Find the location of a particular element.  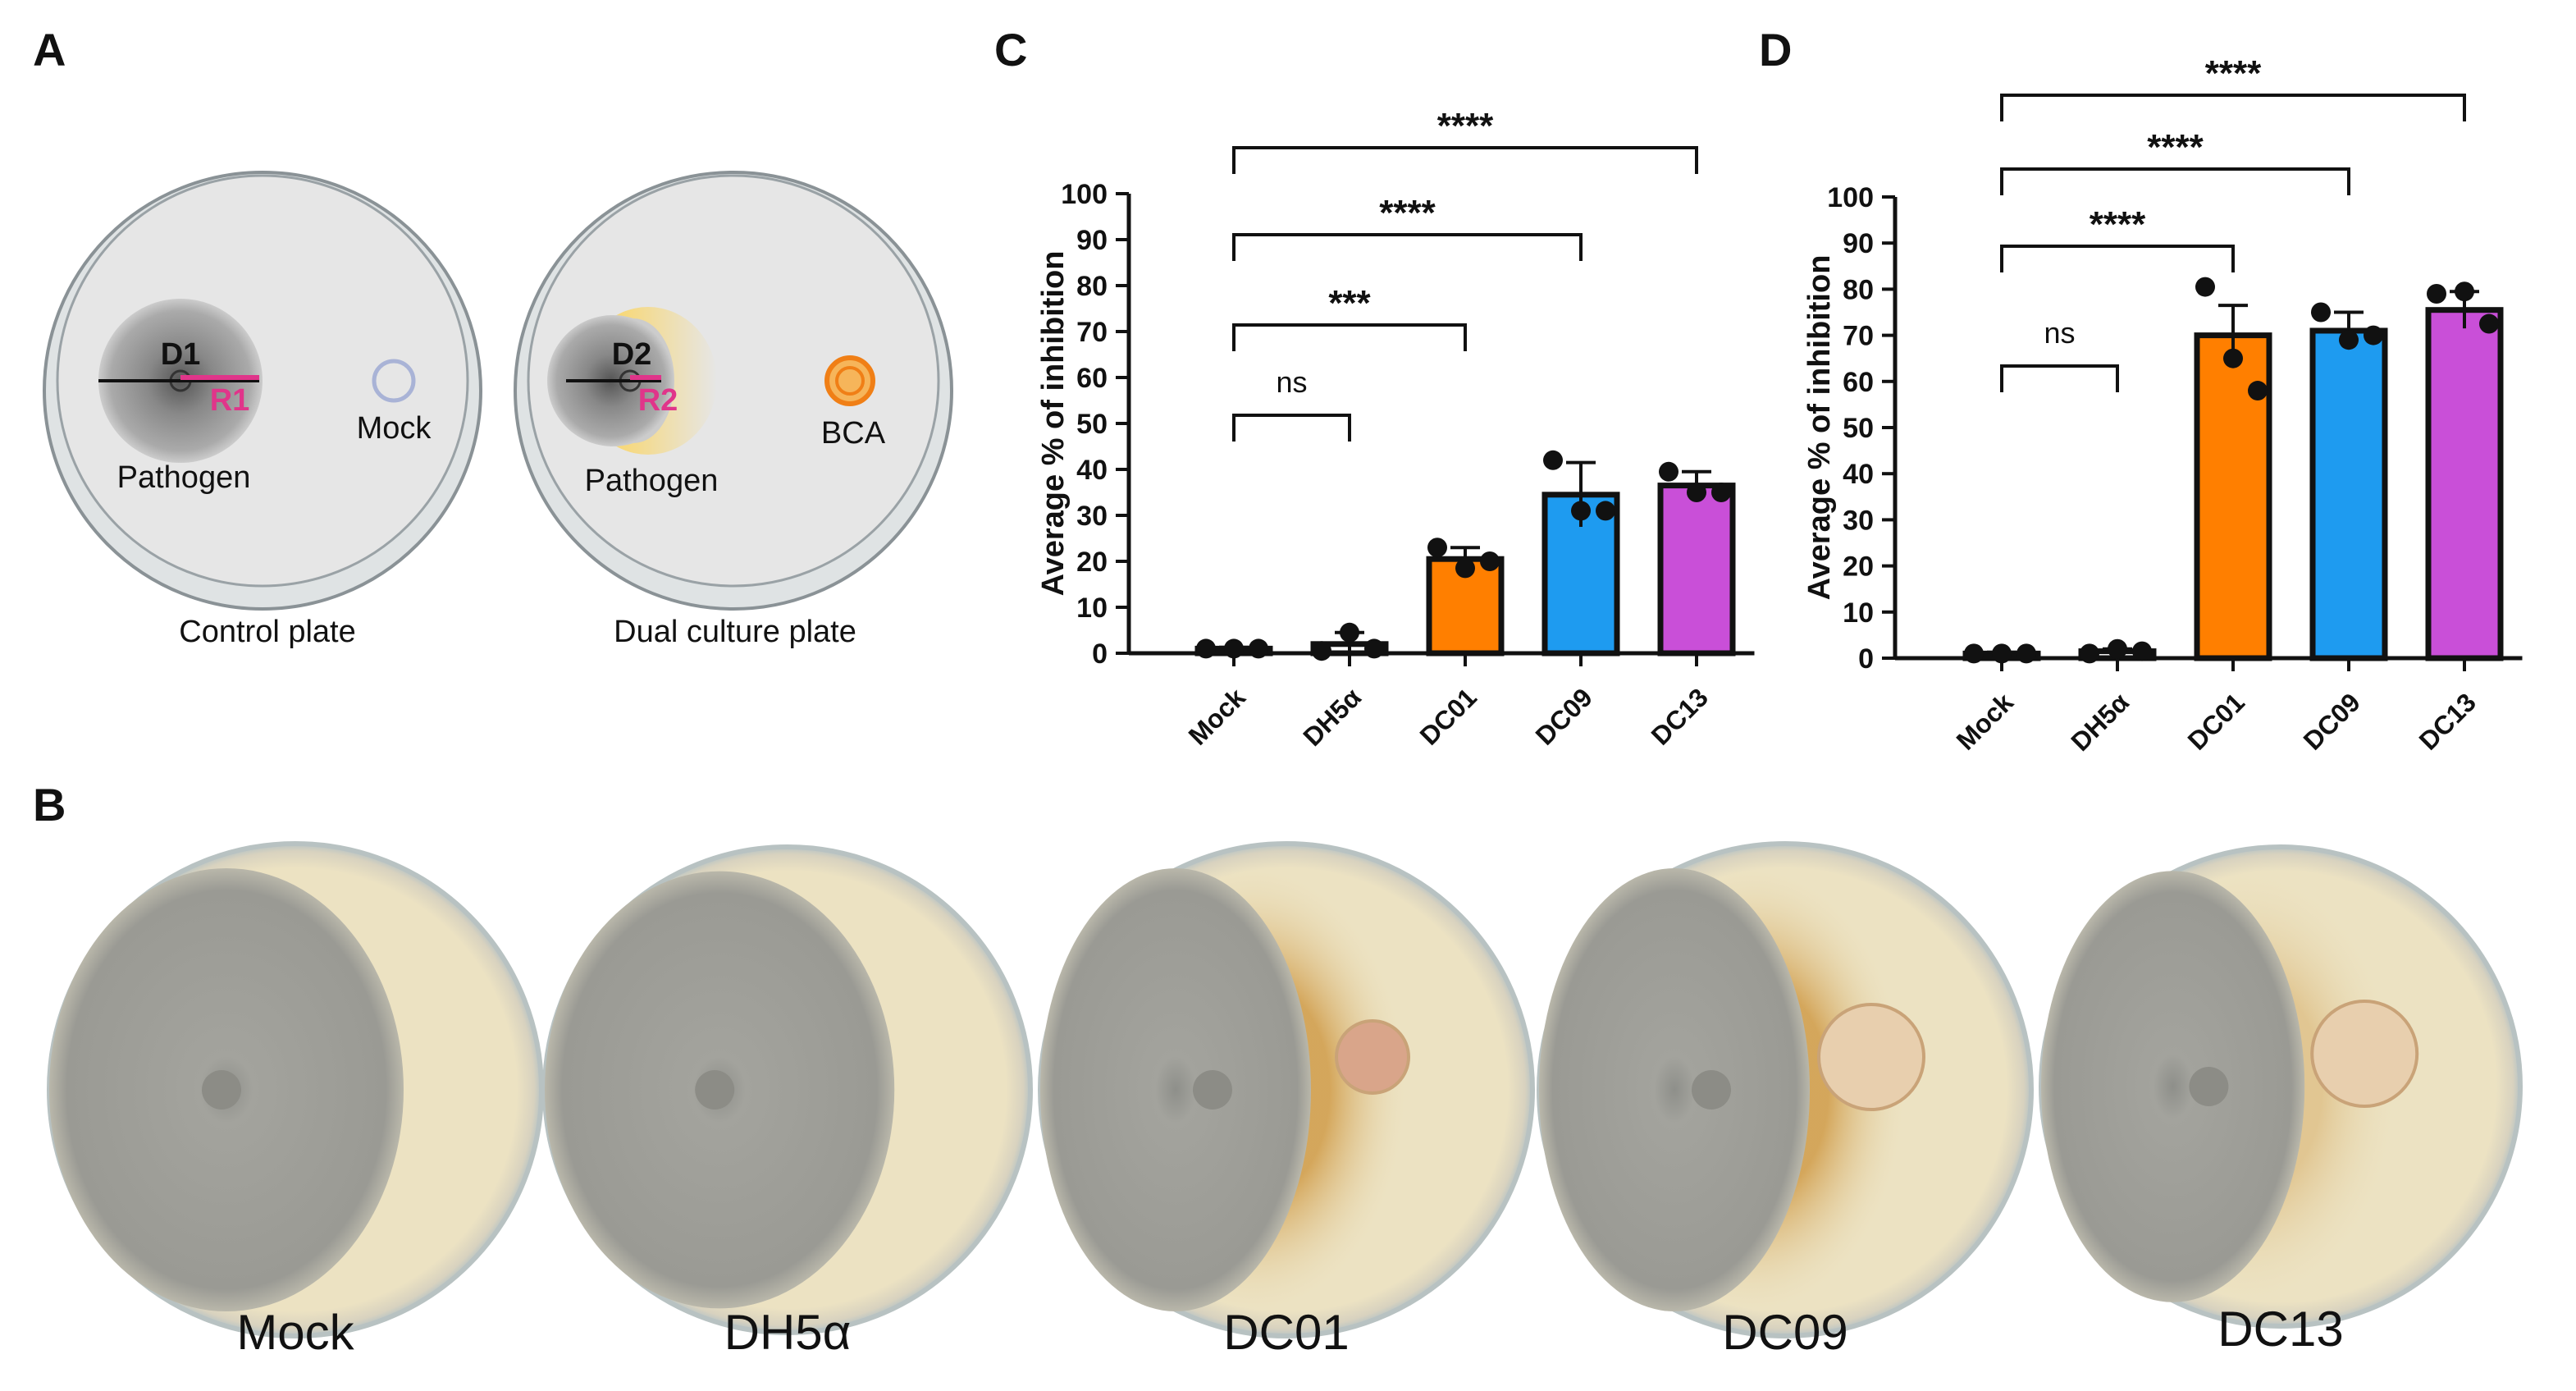

radius-label: R2 is located at coordinates (658, 401).